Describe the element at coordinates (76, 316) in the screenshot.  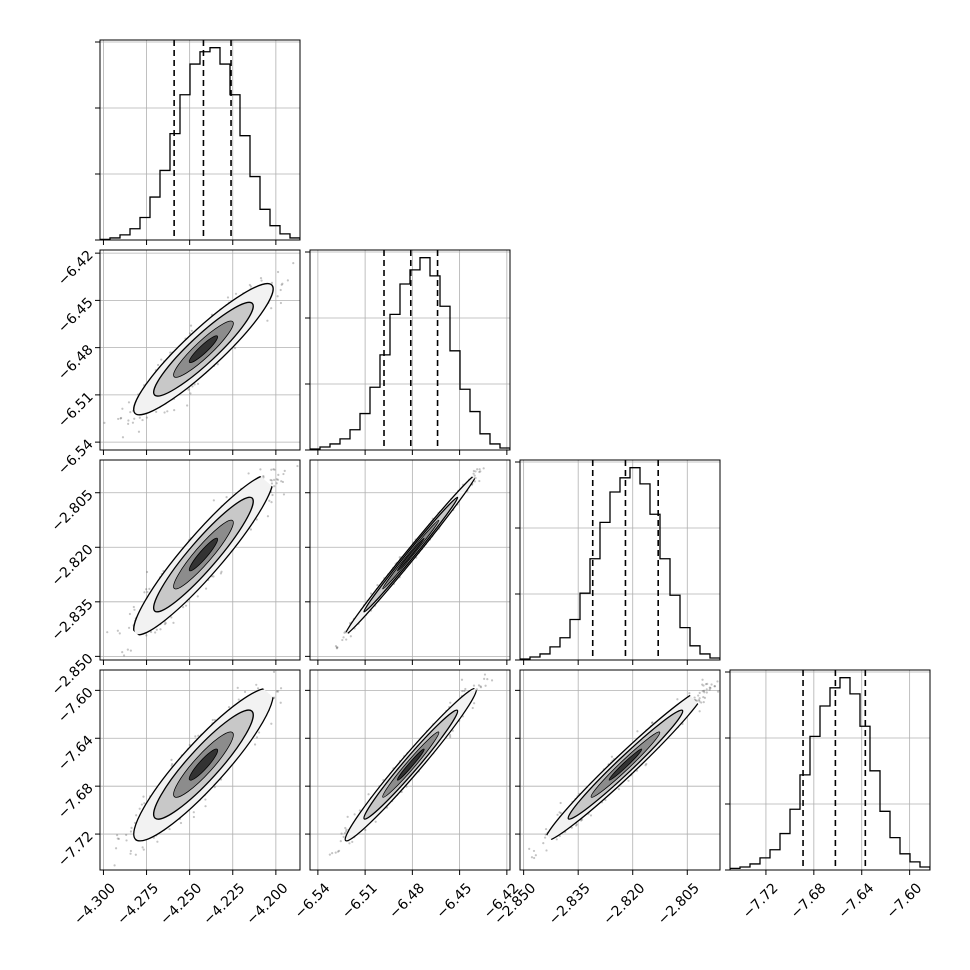
I see `y-tick-label: −6.45` at that location.